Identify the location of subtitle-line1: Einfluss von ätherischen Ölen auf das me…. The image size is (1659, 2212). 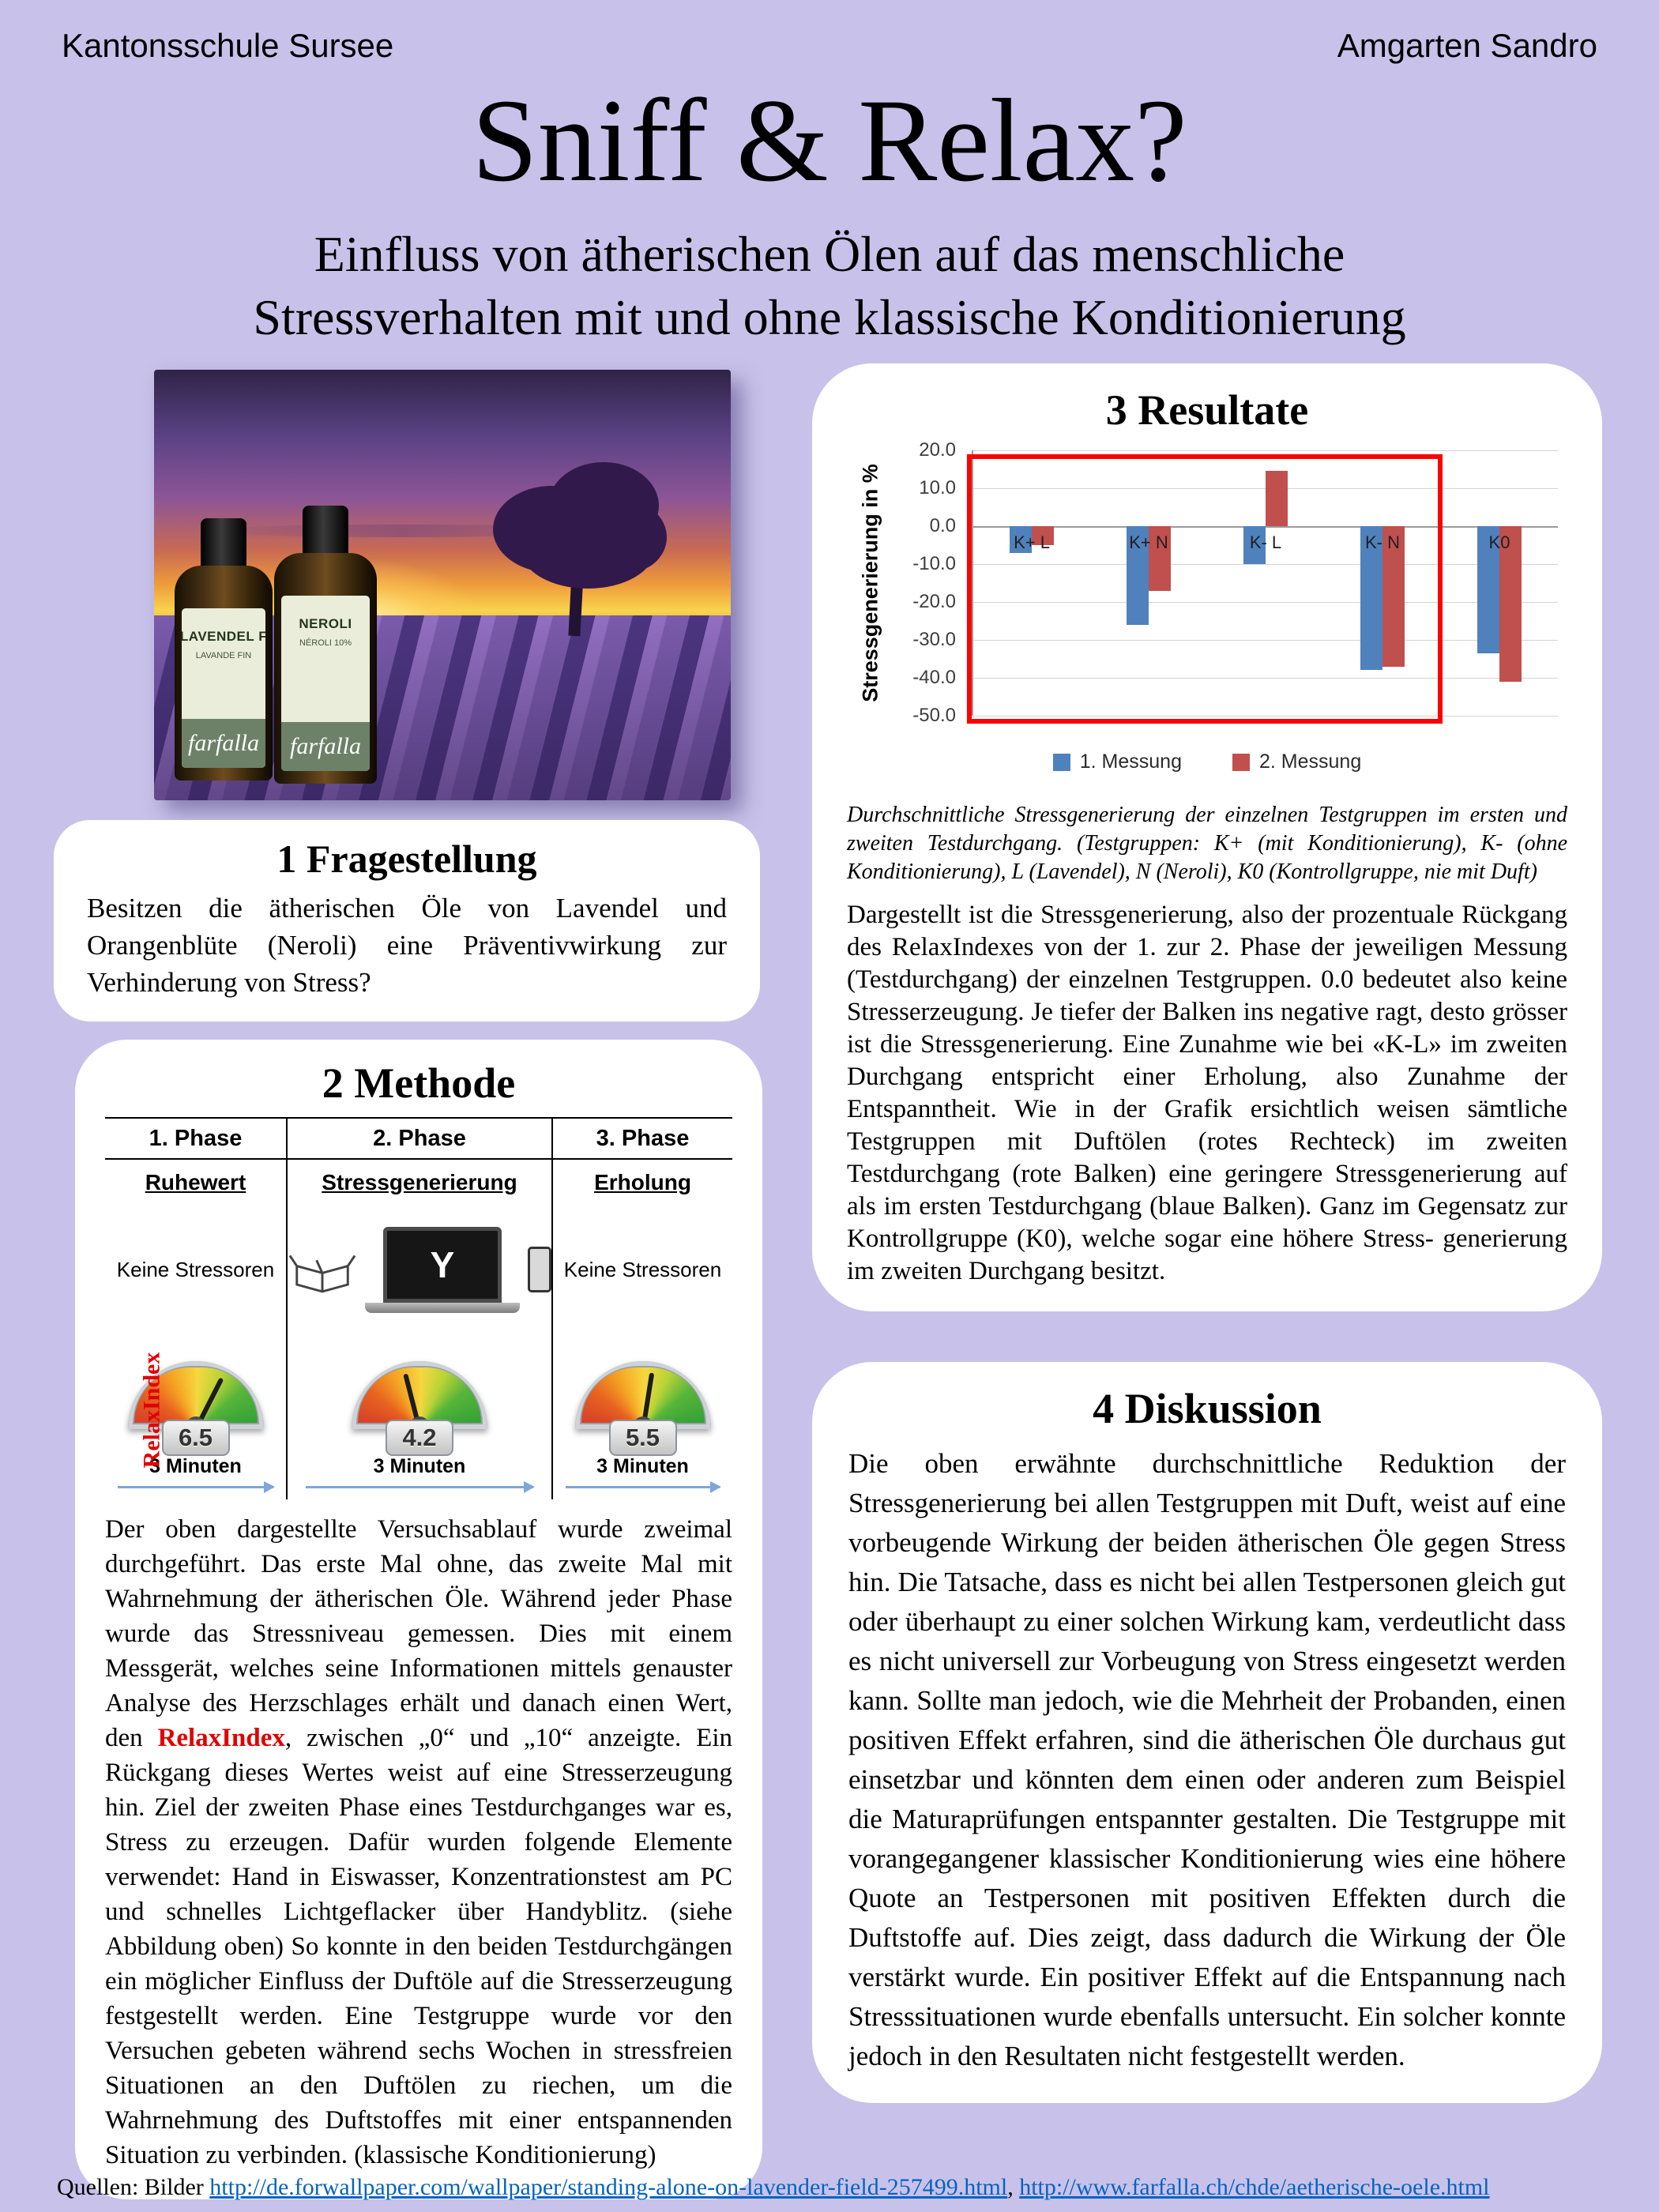
(829, 254).